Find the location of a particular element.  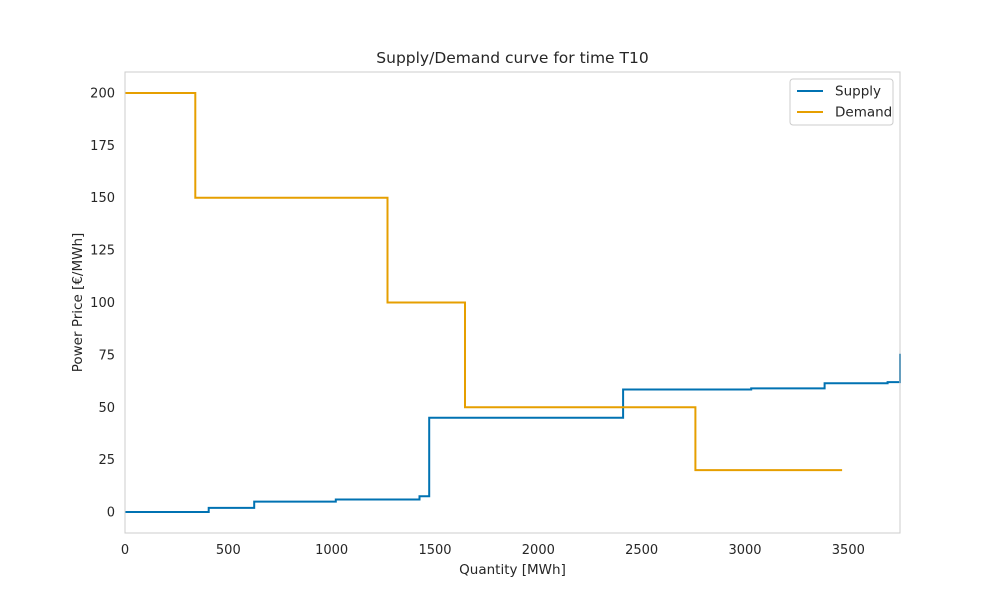

x-tick-label: 3500 is located at coordinates (848, 550).